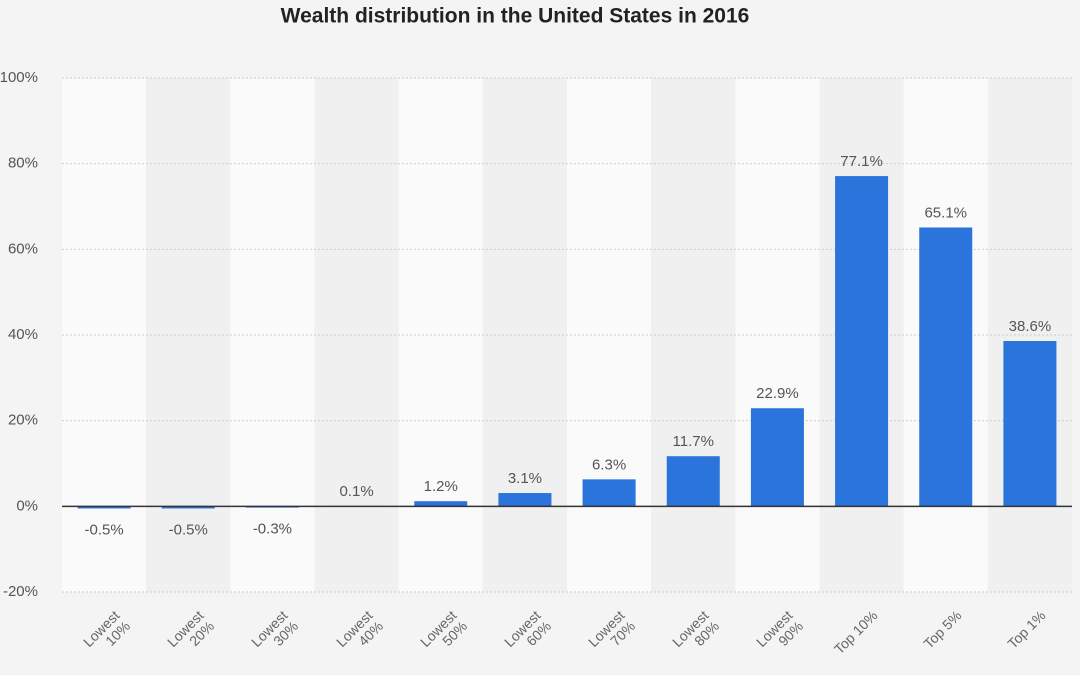  I want to click on value-label: 0.1%, so click(356, 491).